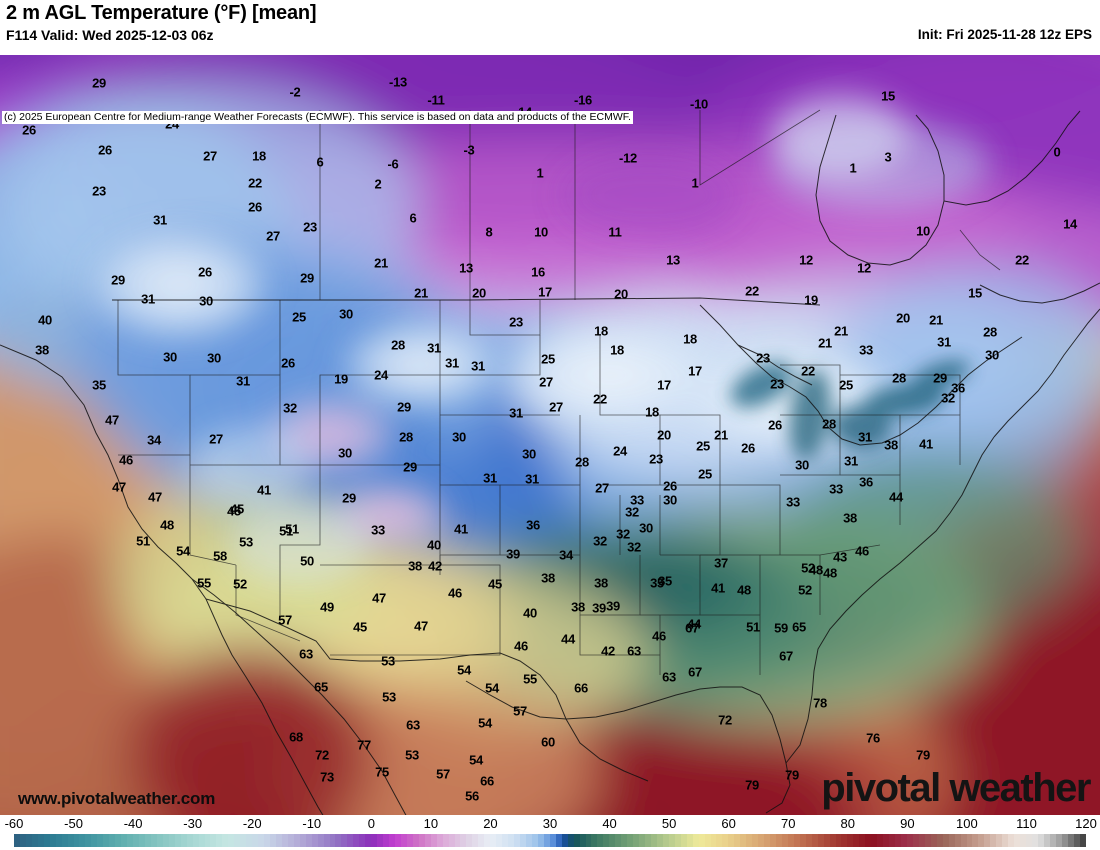 Image resolution: width=1100 pixels, height=850 pixels. Describe the element at coordinates (455, 593) in the screenshot. I see `temp-label: 46` at that location.